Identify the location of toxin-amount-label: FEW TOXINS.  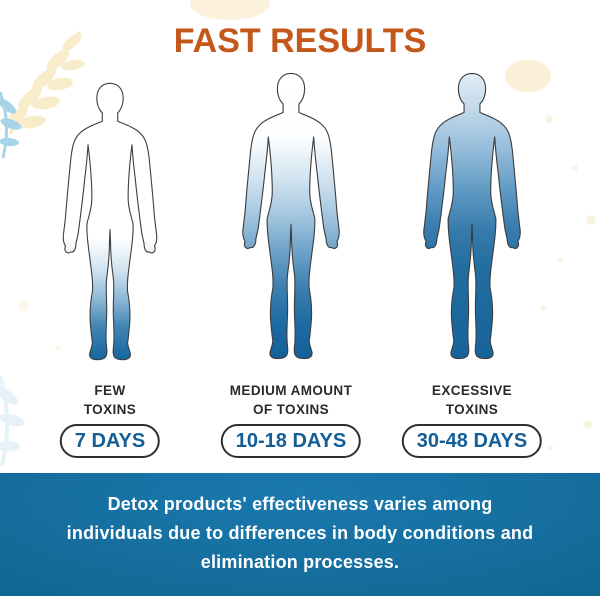
(110, 400).